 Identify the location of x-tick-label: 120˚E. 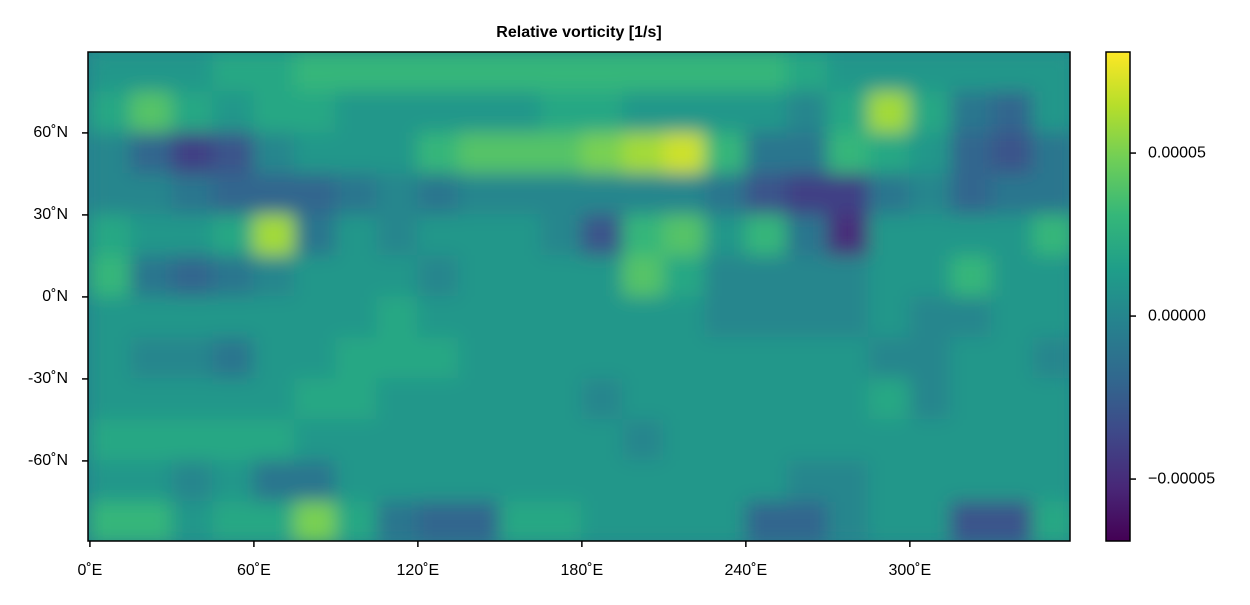
(418, 570).